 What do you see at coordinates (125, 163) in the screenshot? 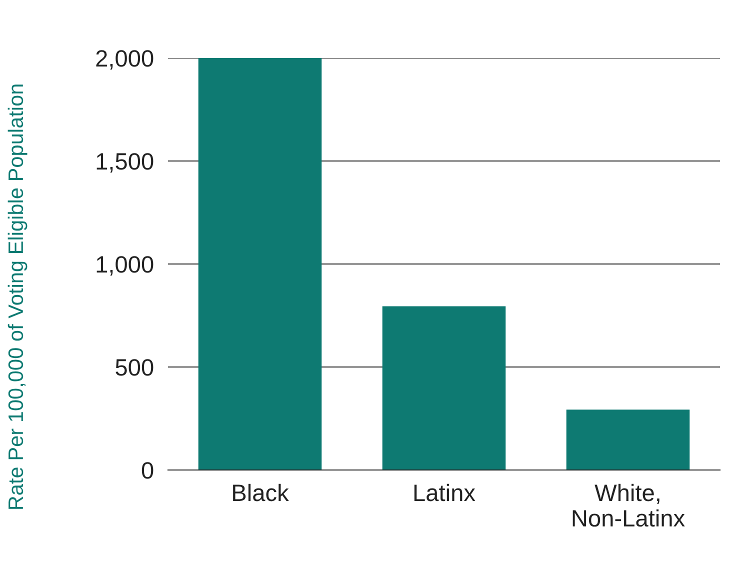
I see `y-tick-label: 1,500` at bounding box center [125, 163].